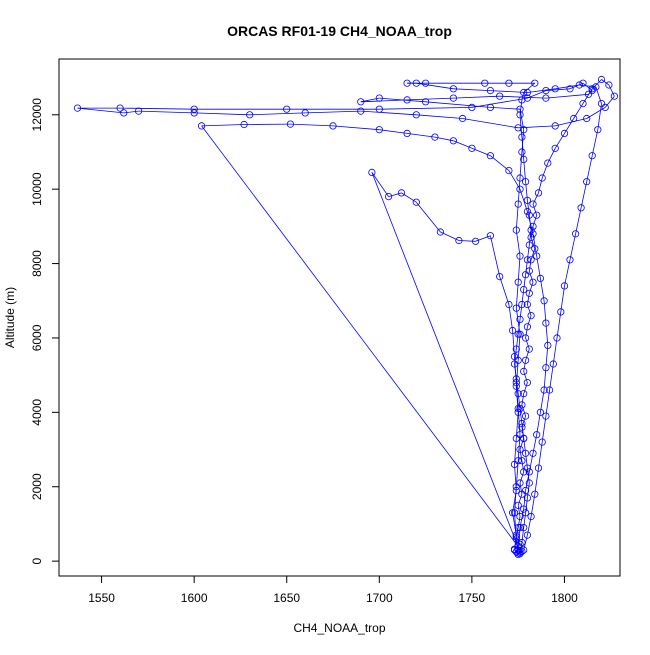 The image size is (650, 655). I want to click on x-tick-label: 1600, so click(194, 598).